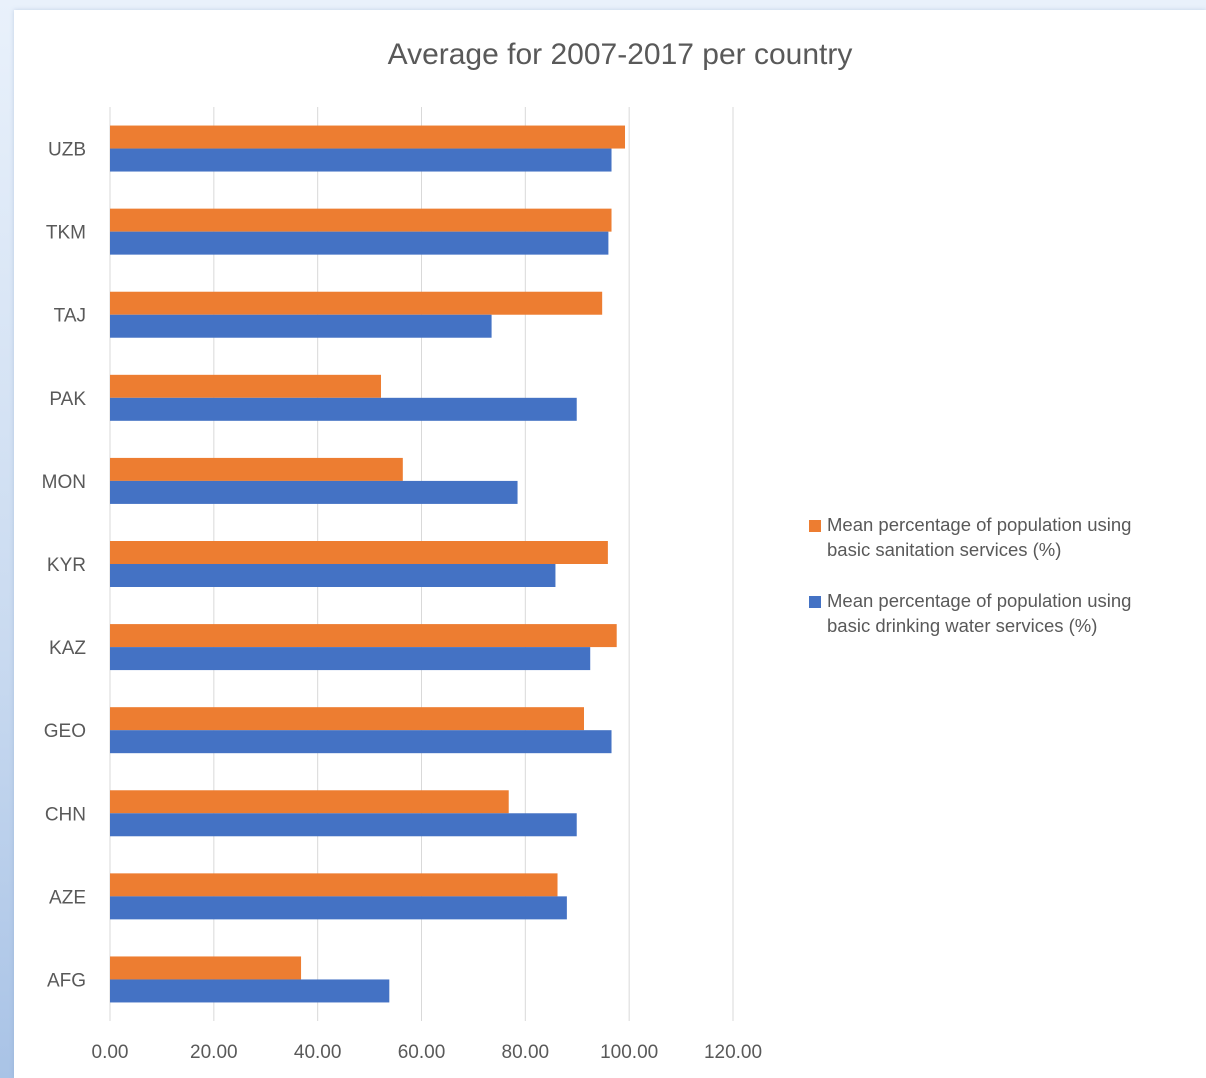 The image size is (1206, 1078). What do you see at coordinates (733, 1052) in the screenshot?
I see `x-tick-label: 120.00` at bounding box center [733, 1052].